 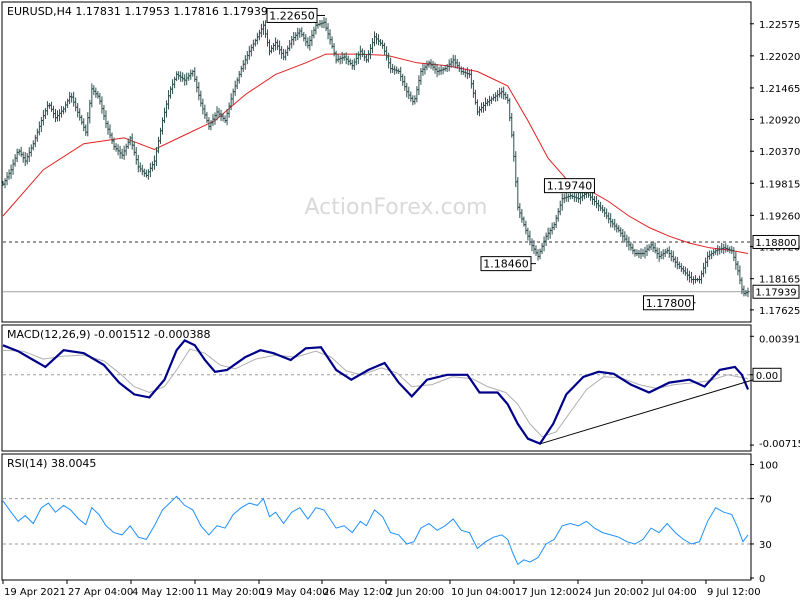 What do you see at coordinates (779, 152) in the screenshot?
I see `price-y-tick-label: 1.20370` at bounding box center [779, 152].